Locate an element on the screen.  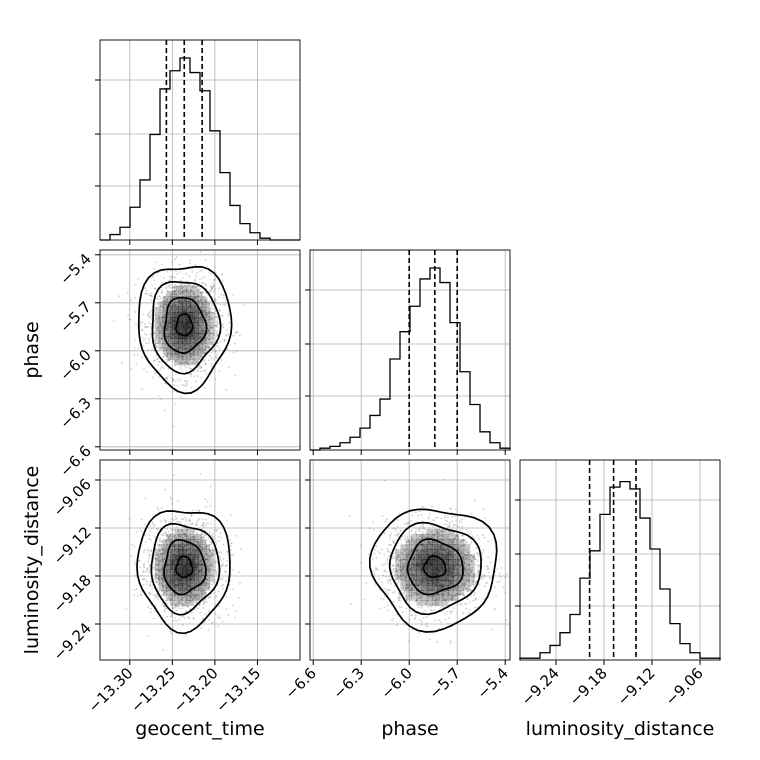
gridlines is located at coordinates (200, 140).